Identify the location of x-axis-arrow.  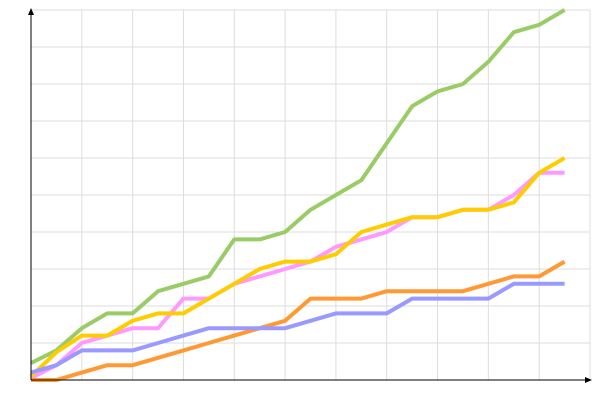
(588, 380).